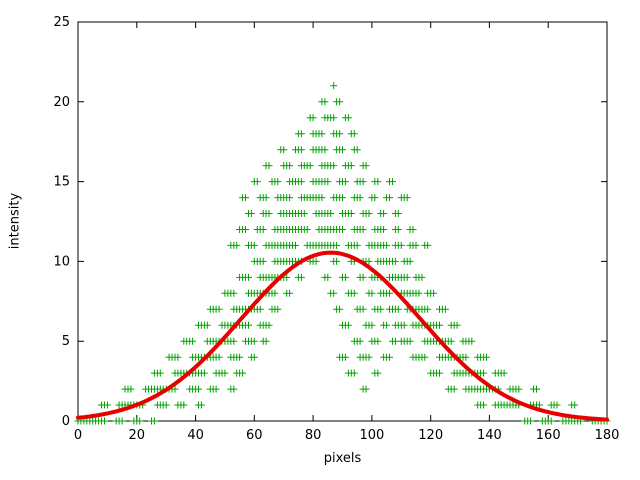  I want to click on y-tick-label: 0, so click(66, 421).